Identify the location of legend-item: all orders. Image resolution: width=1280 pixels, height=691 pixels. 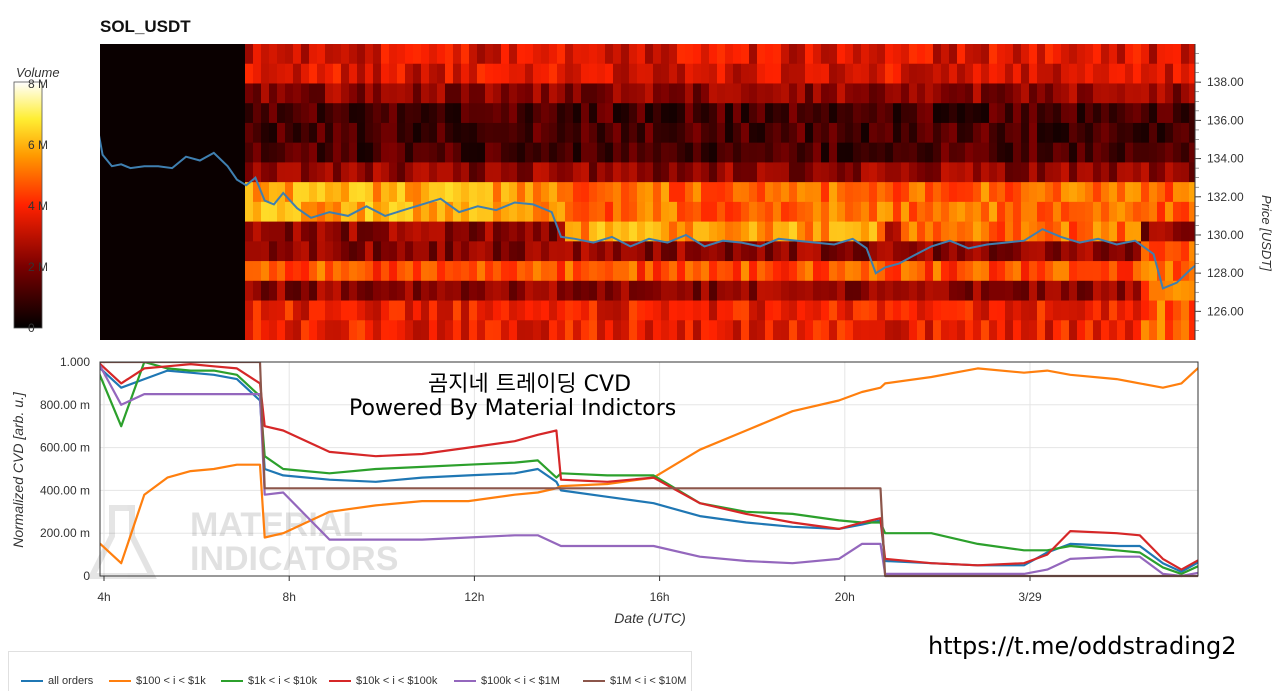
(57, 681).